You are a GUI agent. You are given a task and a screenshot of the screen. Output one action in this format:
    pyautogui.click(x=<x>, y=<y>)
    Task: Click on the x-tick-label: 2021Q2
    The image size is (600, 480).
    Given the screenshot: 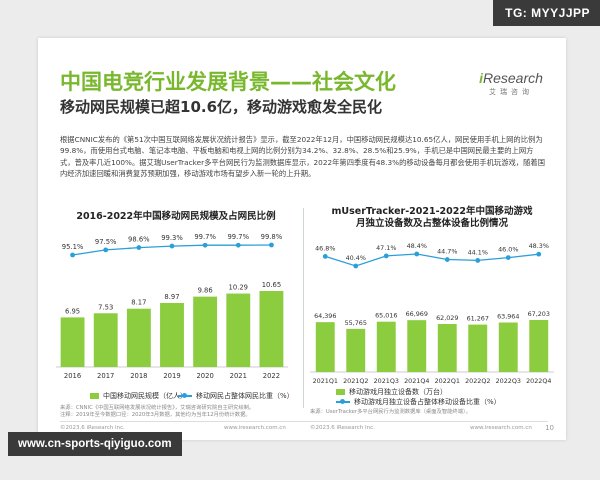 What is the action you would take?
    pyautogui.click(x=355, y=381)
    